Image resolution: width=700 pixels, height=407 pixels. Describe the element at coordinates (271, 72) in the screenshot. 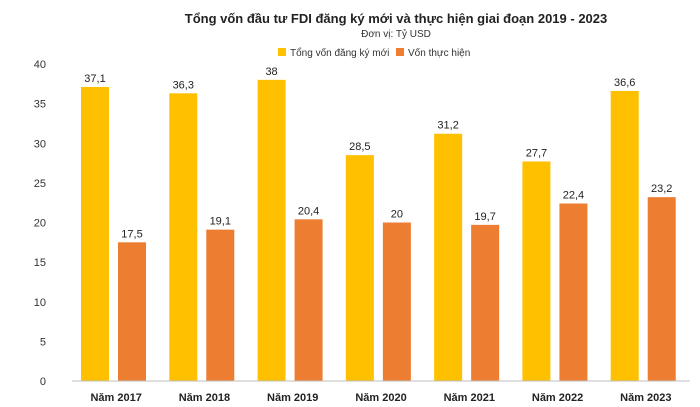

I see `data-label-registered-3: 38` at that location.